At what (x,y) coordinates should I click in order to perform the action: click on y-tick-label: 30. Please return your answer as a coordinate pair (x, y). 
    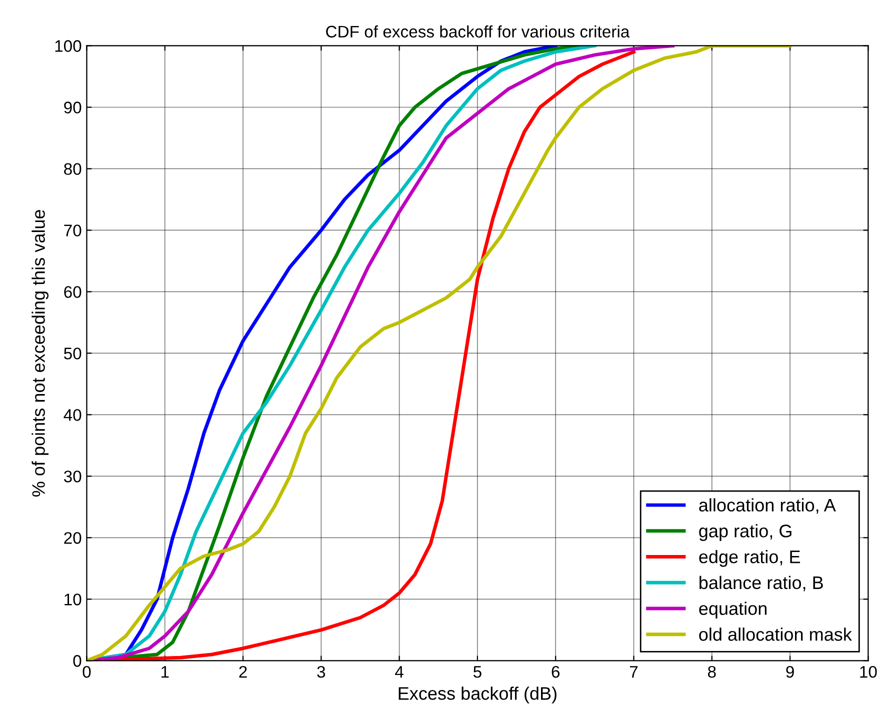
    Looking at the image, I should click on (73, 476).